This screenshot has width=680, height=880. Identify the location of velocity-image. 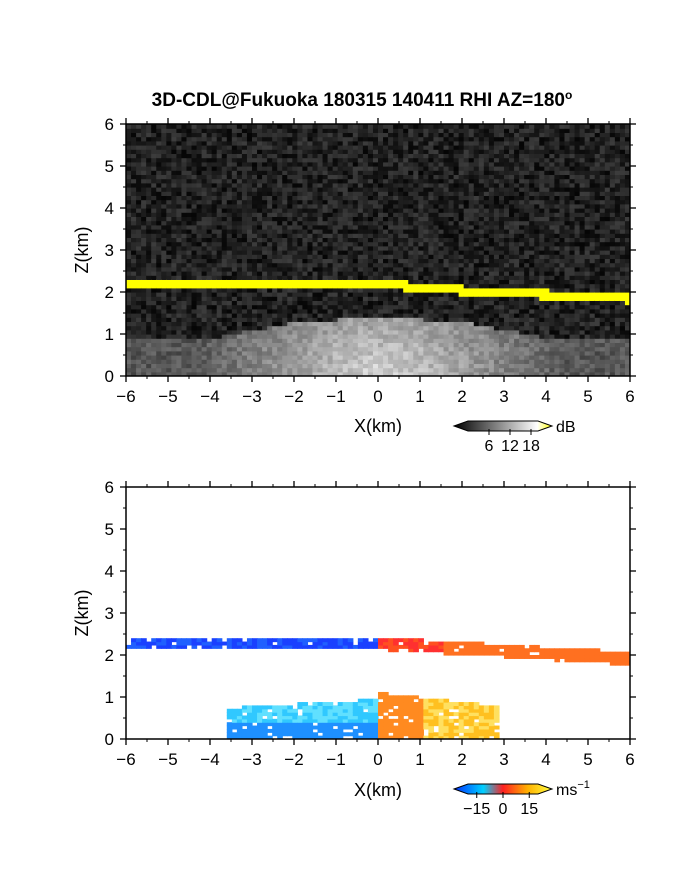
(378, 688).